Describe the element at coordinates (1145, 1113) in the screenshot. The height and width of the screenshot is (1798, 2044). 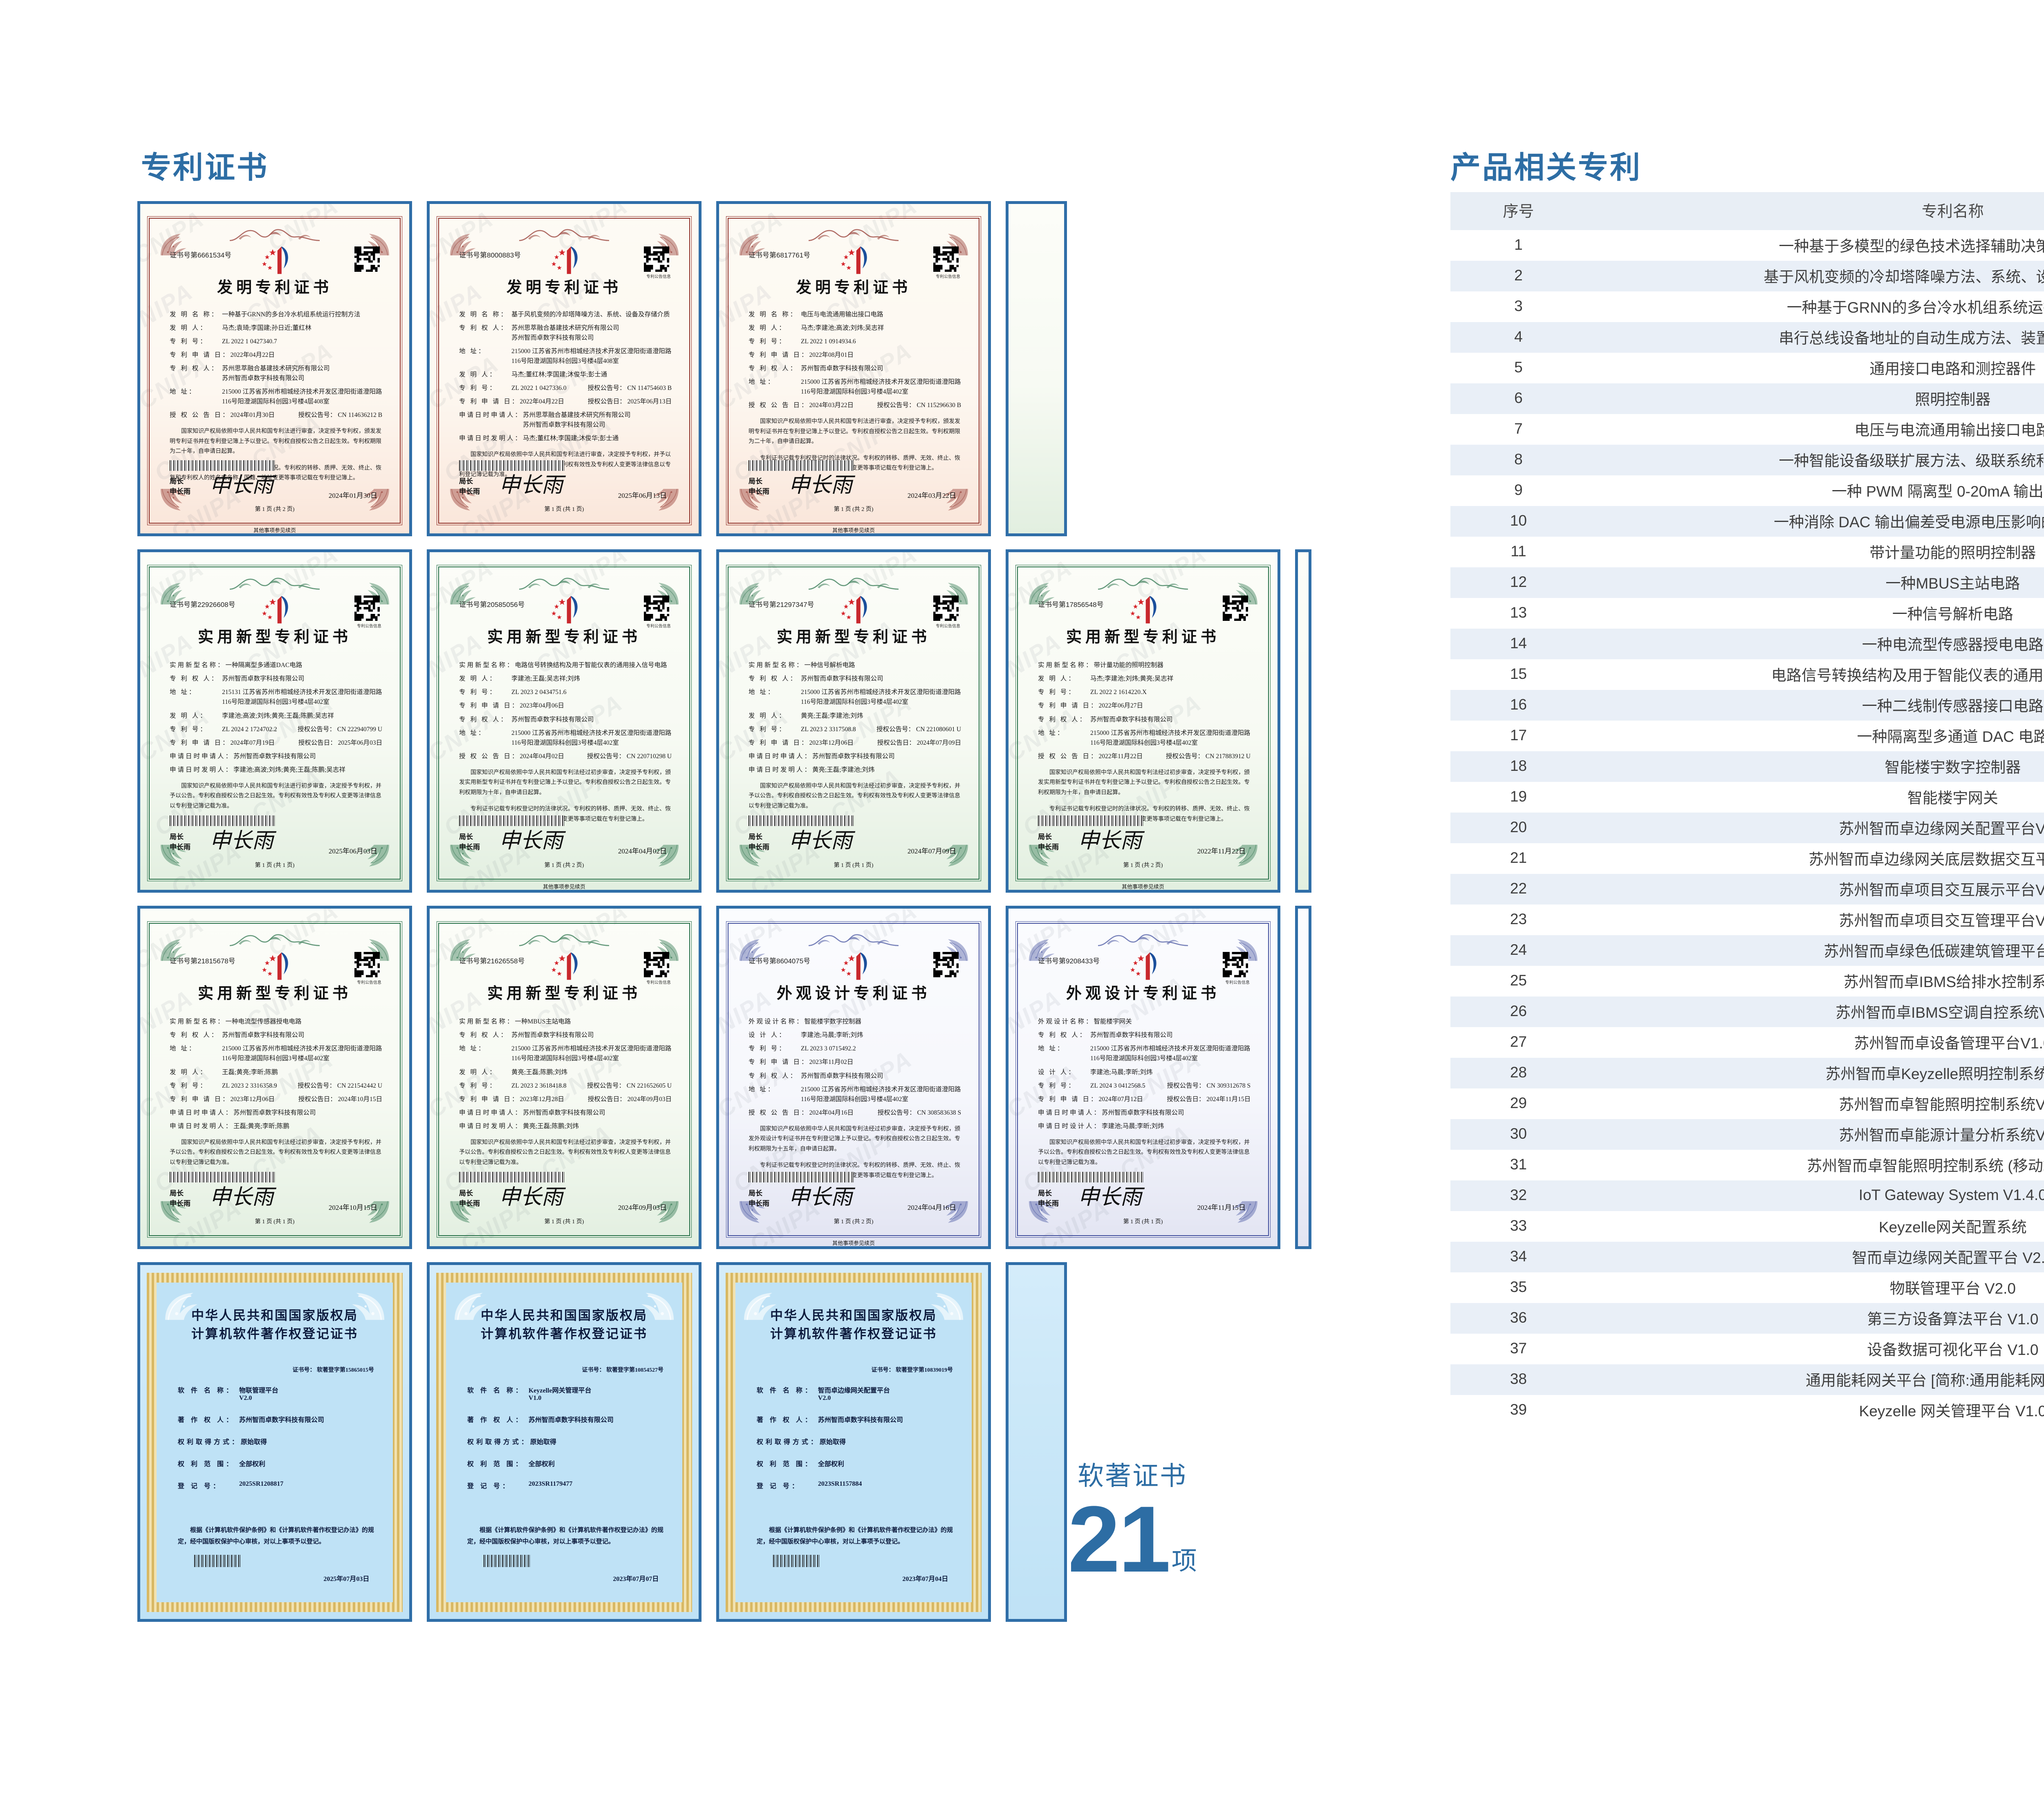
I see `certificate-field: 申请日时申请人： 苏州智而卓数字科技有限公司` at that location.